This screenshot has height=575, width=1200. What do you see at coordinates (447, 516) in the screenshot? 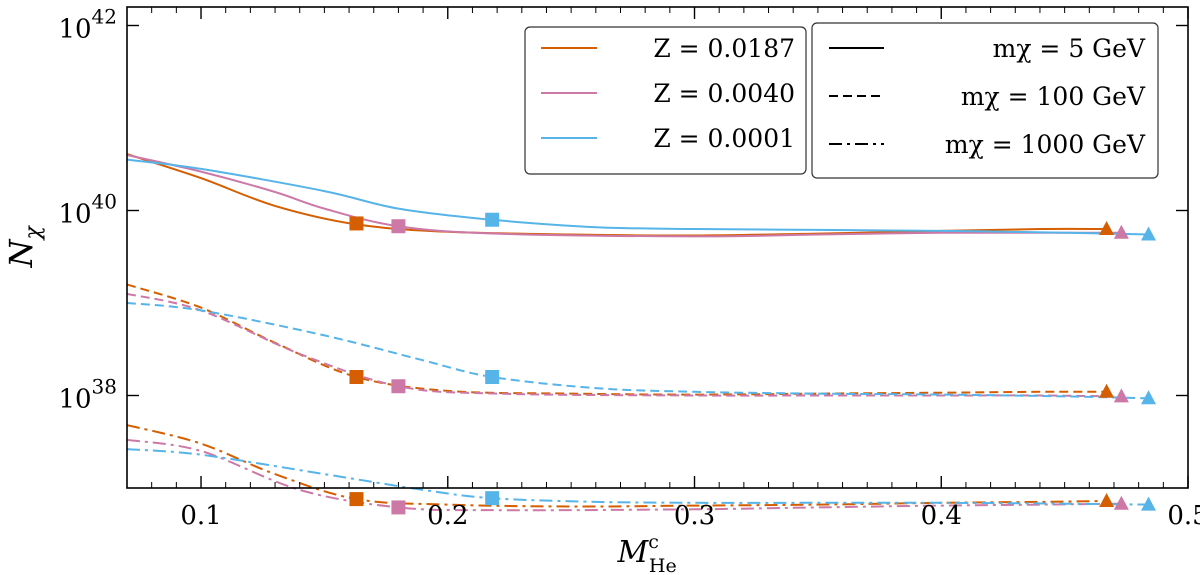
I see `x-tick-label: 0.2` at bounding box center [447, 516].